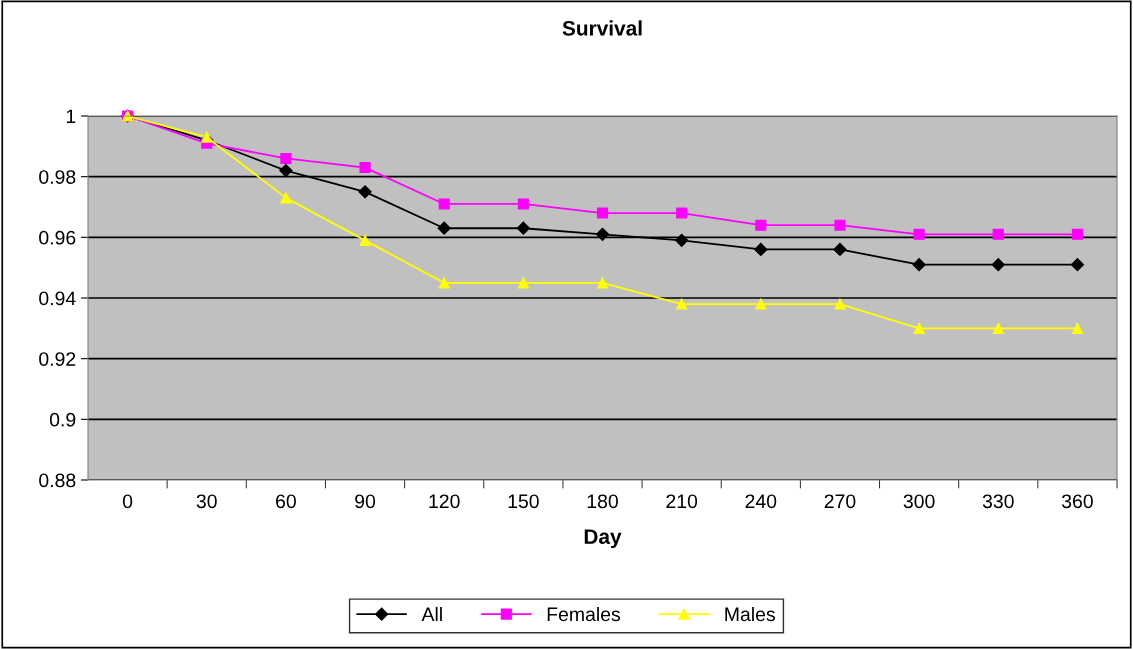 Image resolution: width=1133 pixels, height=649 pixels. What do you see at coordinates (71, 116) in the screenshot?
I see `y-tick-label: 1` at bounding box center [71, 116].